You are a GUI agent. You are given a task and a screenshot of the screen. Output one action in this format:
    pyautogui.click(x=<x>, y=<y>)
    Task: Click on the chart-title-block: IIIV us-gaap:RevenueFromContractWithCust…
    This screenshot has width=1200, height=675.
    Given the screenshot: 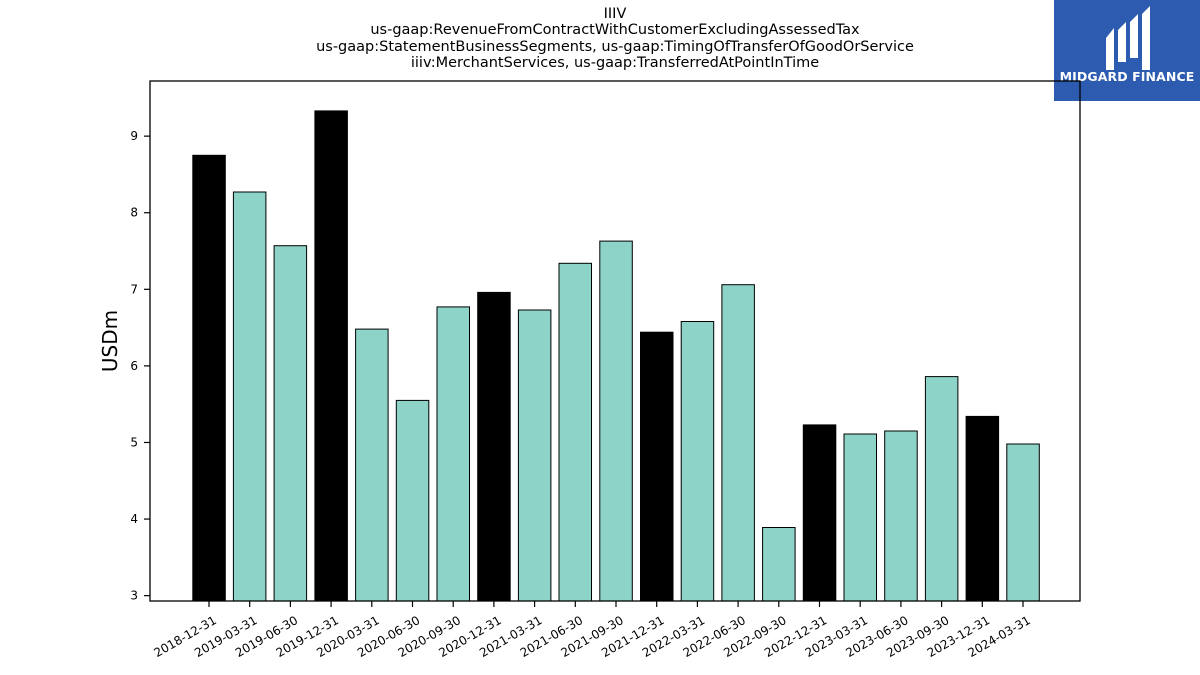 What is the action you would take?
    pyautogui.click(x=615, y=39)
    